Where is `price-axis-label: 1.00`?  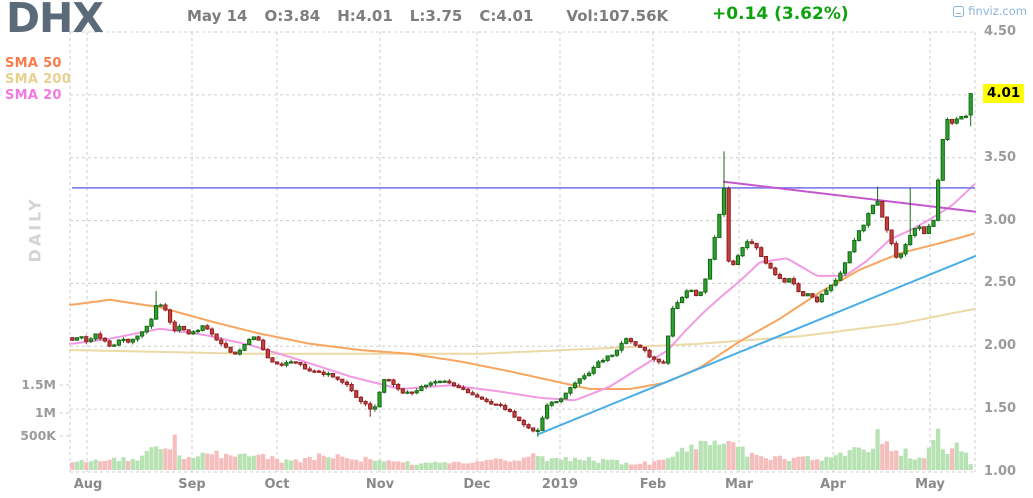
price-axis-label: 1.00 is located at coordinates (1000, 471).